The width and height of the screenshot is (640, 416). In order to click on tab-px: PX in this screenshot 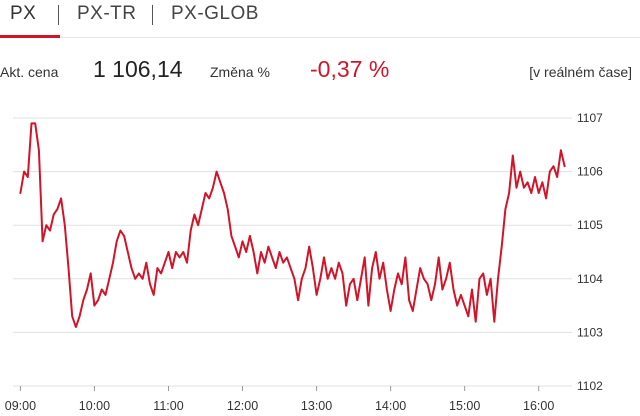, I will do `click(23, 13)`.